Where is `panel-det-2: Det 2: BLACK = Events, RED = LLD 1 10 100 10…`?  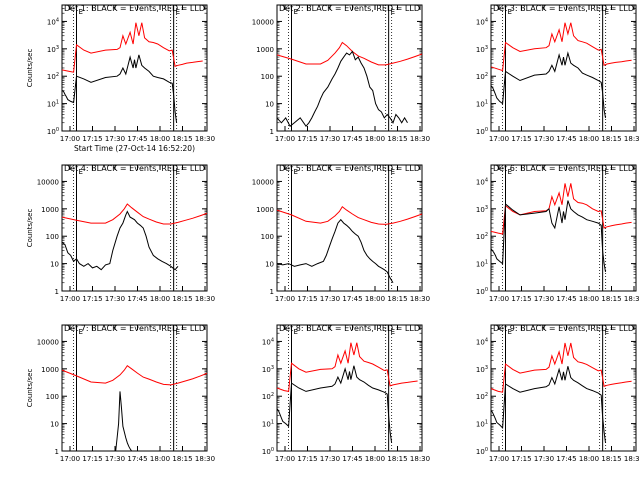 panel-det-2: Det 2: BLACK = Events, RED = LLD 1 10 100 10… is located at coordinates (341, 73).